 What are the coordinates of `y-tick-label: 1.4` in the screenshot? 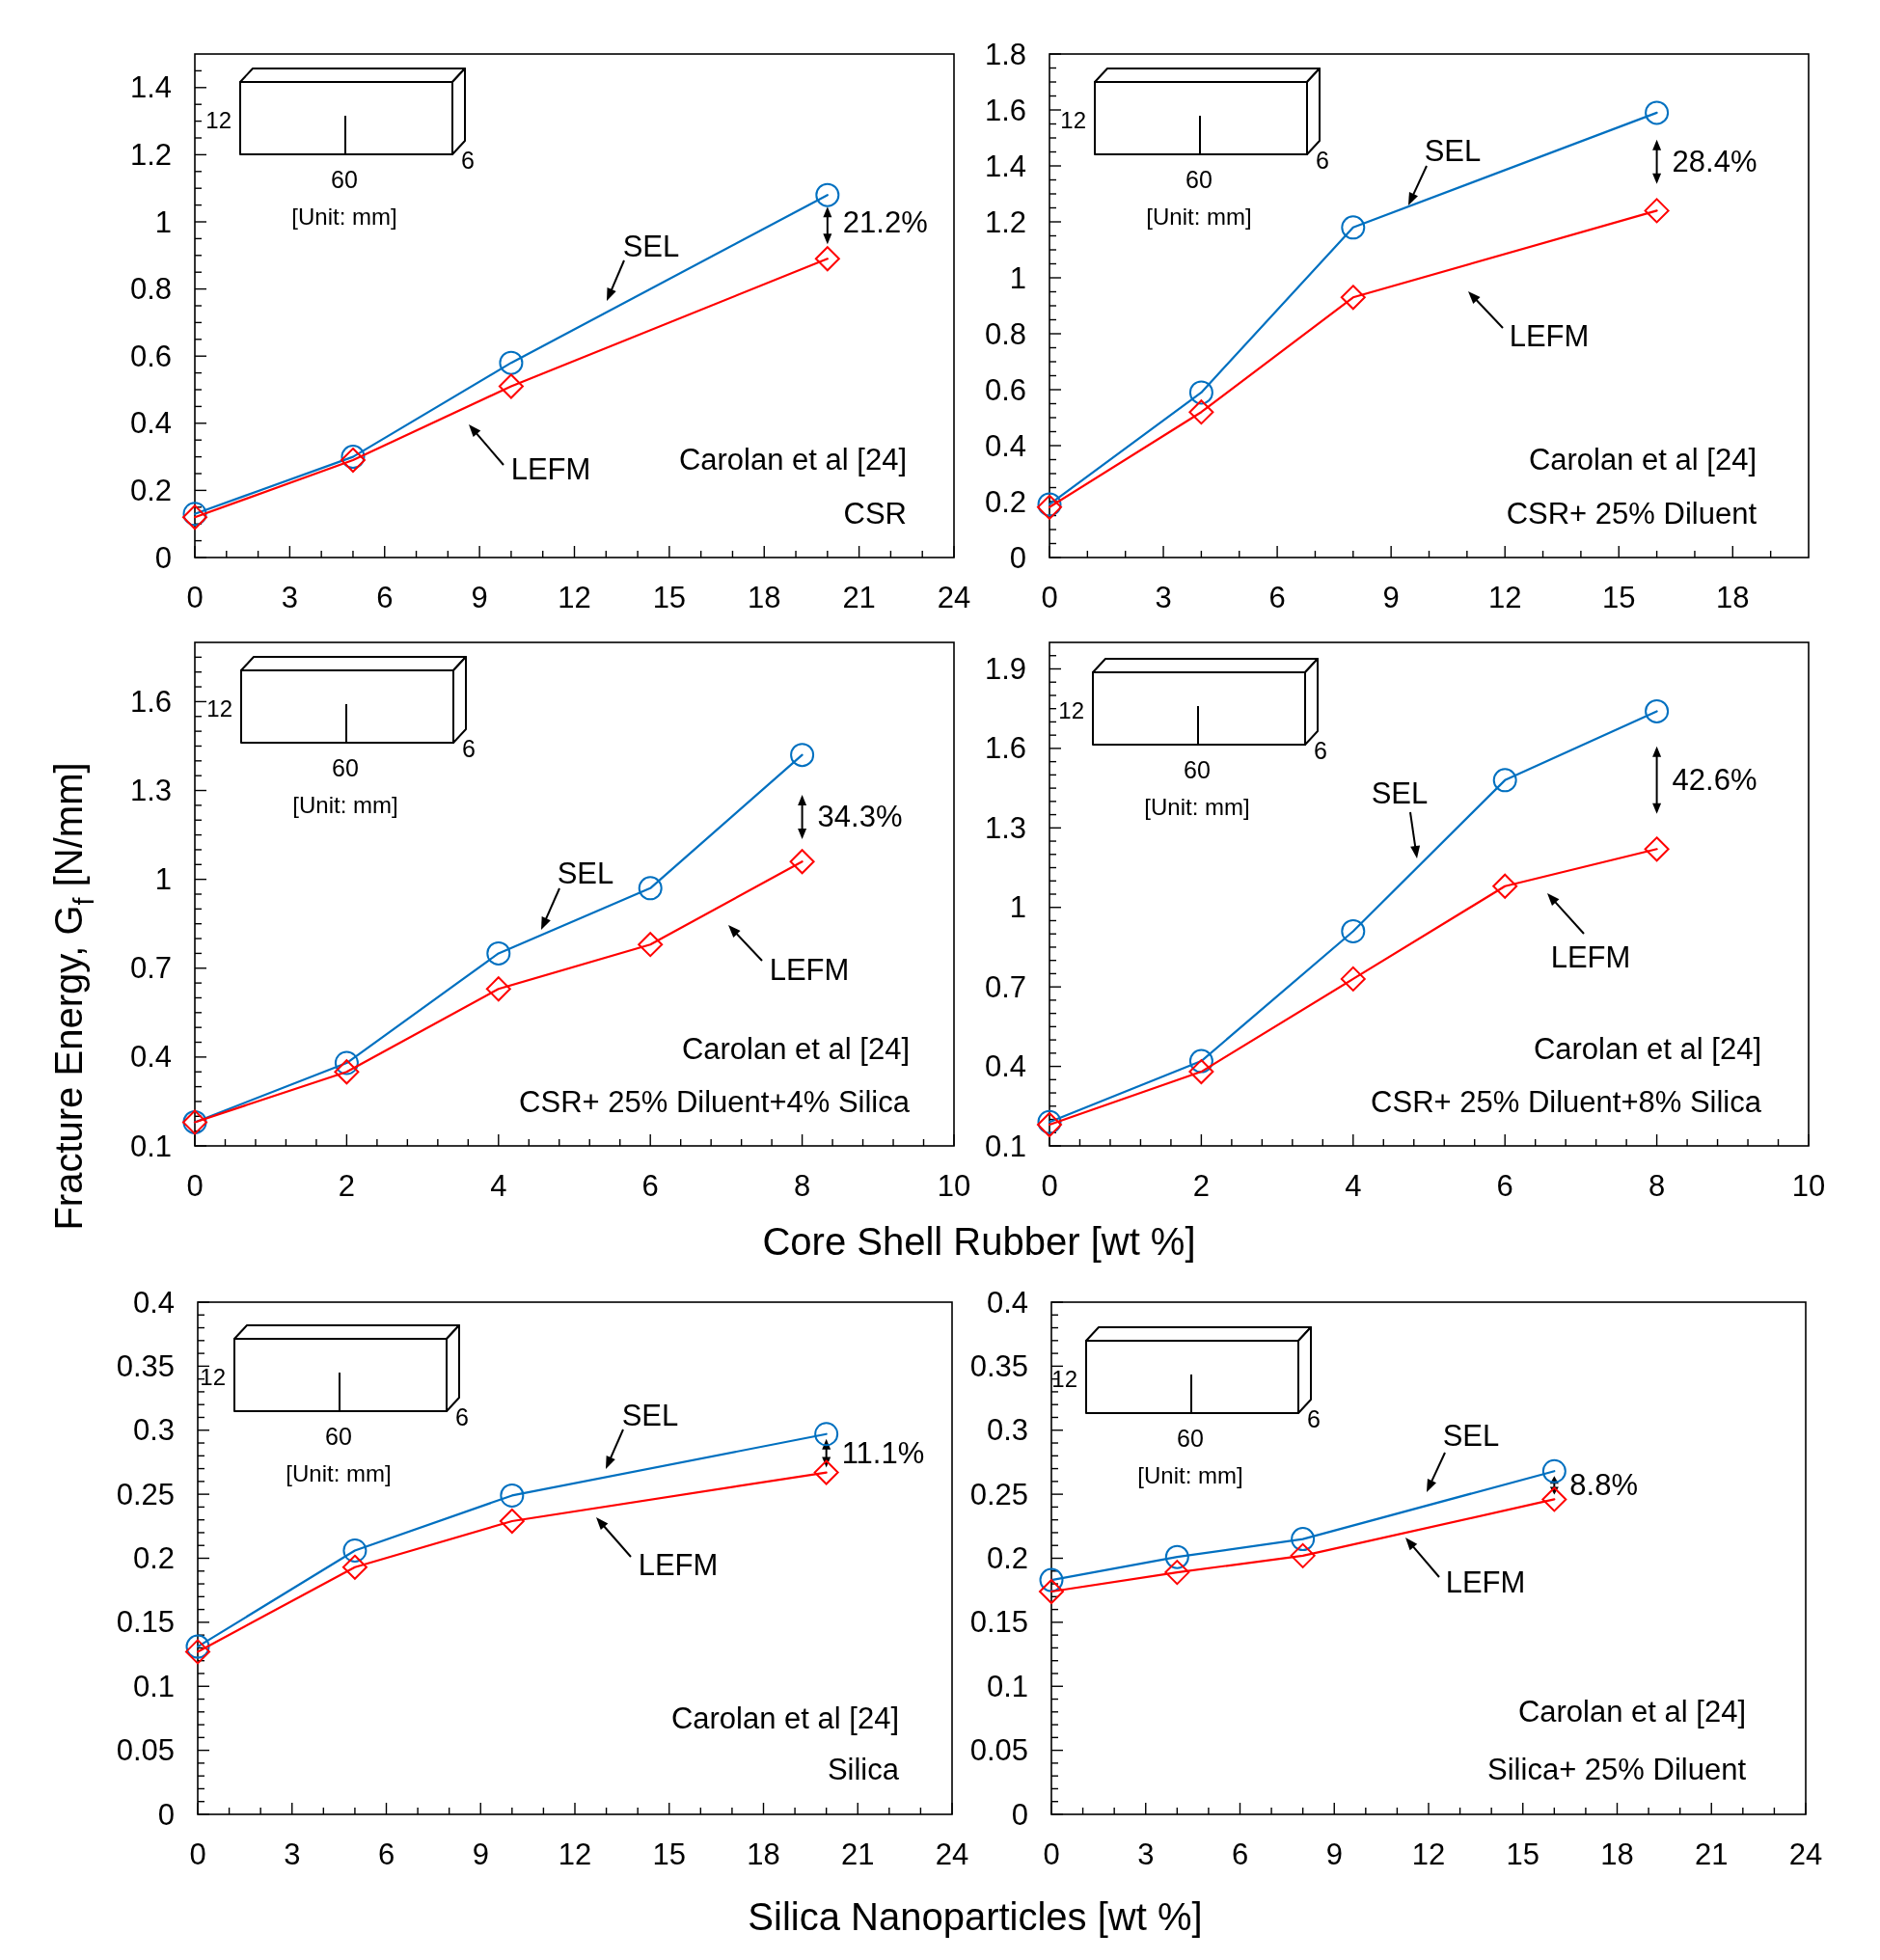 It's located at (1005, 166).